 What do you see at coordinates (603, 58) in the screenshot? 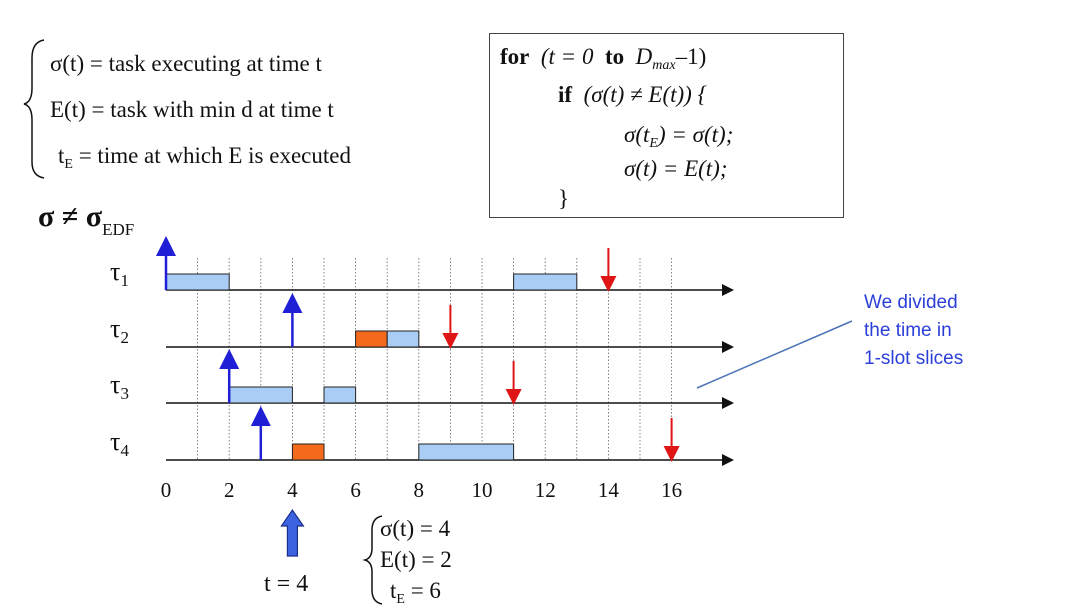
I see `code-line-for: for (t = 0 to Dmax–1)` at bounding box center [603, 58].